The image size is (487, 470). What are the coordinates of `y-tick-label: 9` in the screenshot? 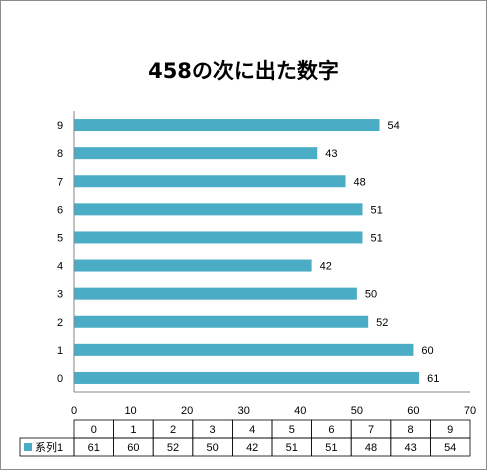 It's located at (60, 126).